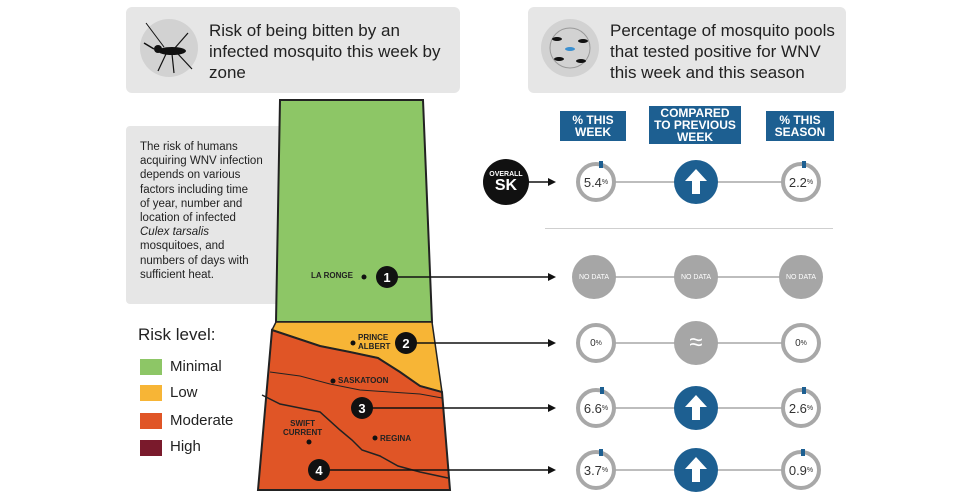 Image resolution: width=960 pixels, height=502 pixels. I want to click on description-box, so click(211, 215).